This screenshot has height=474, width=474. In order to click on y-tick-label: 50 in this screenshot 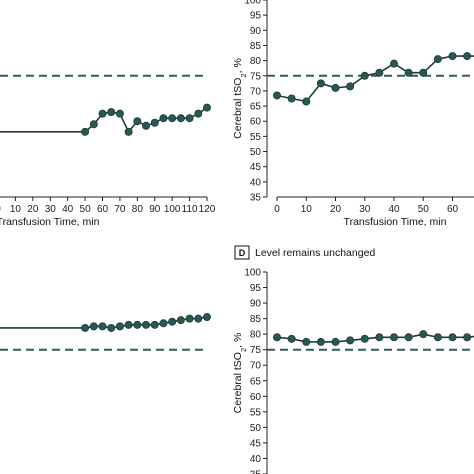, I will do `click(256, 428)`.